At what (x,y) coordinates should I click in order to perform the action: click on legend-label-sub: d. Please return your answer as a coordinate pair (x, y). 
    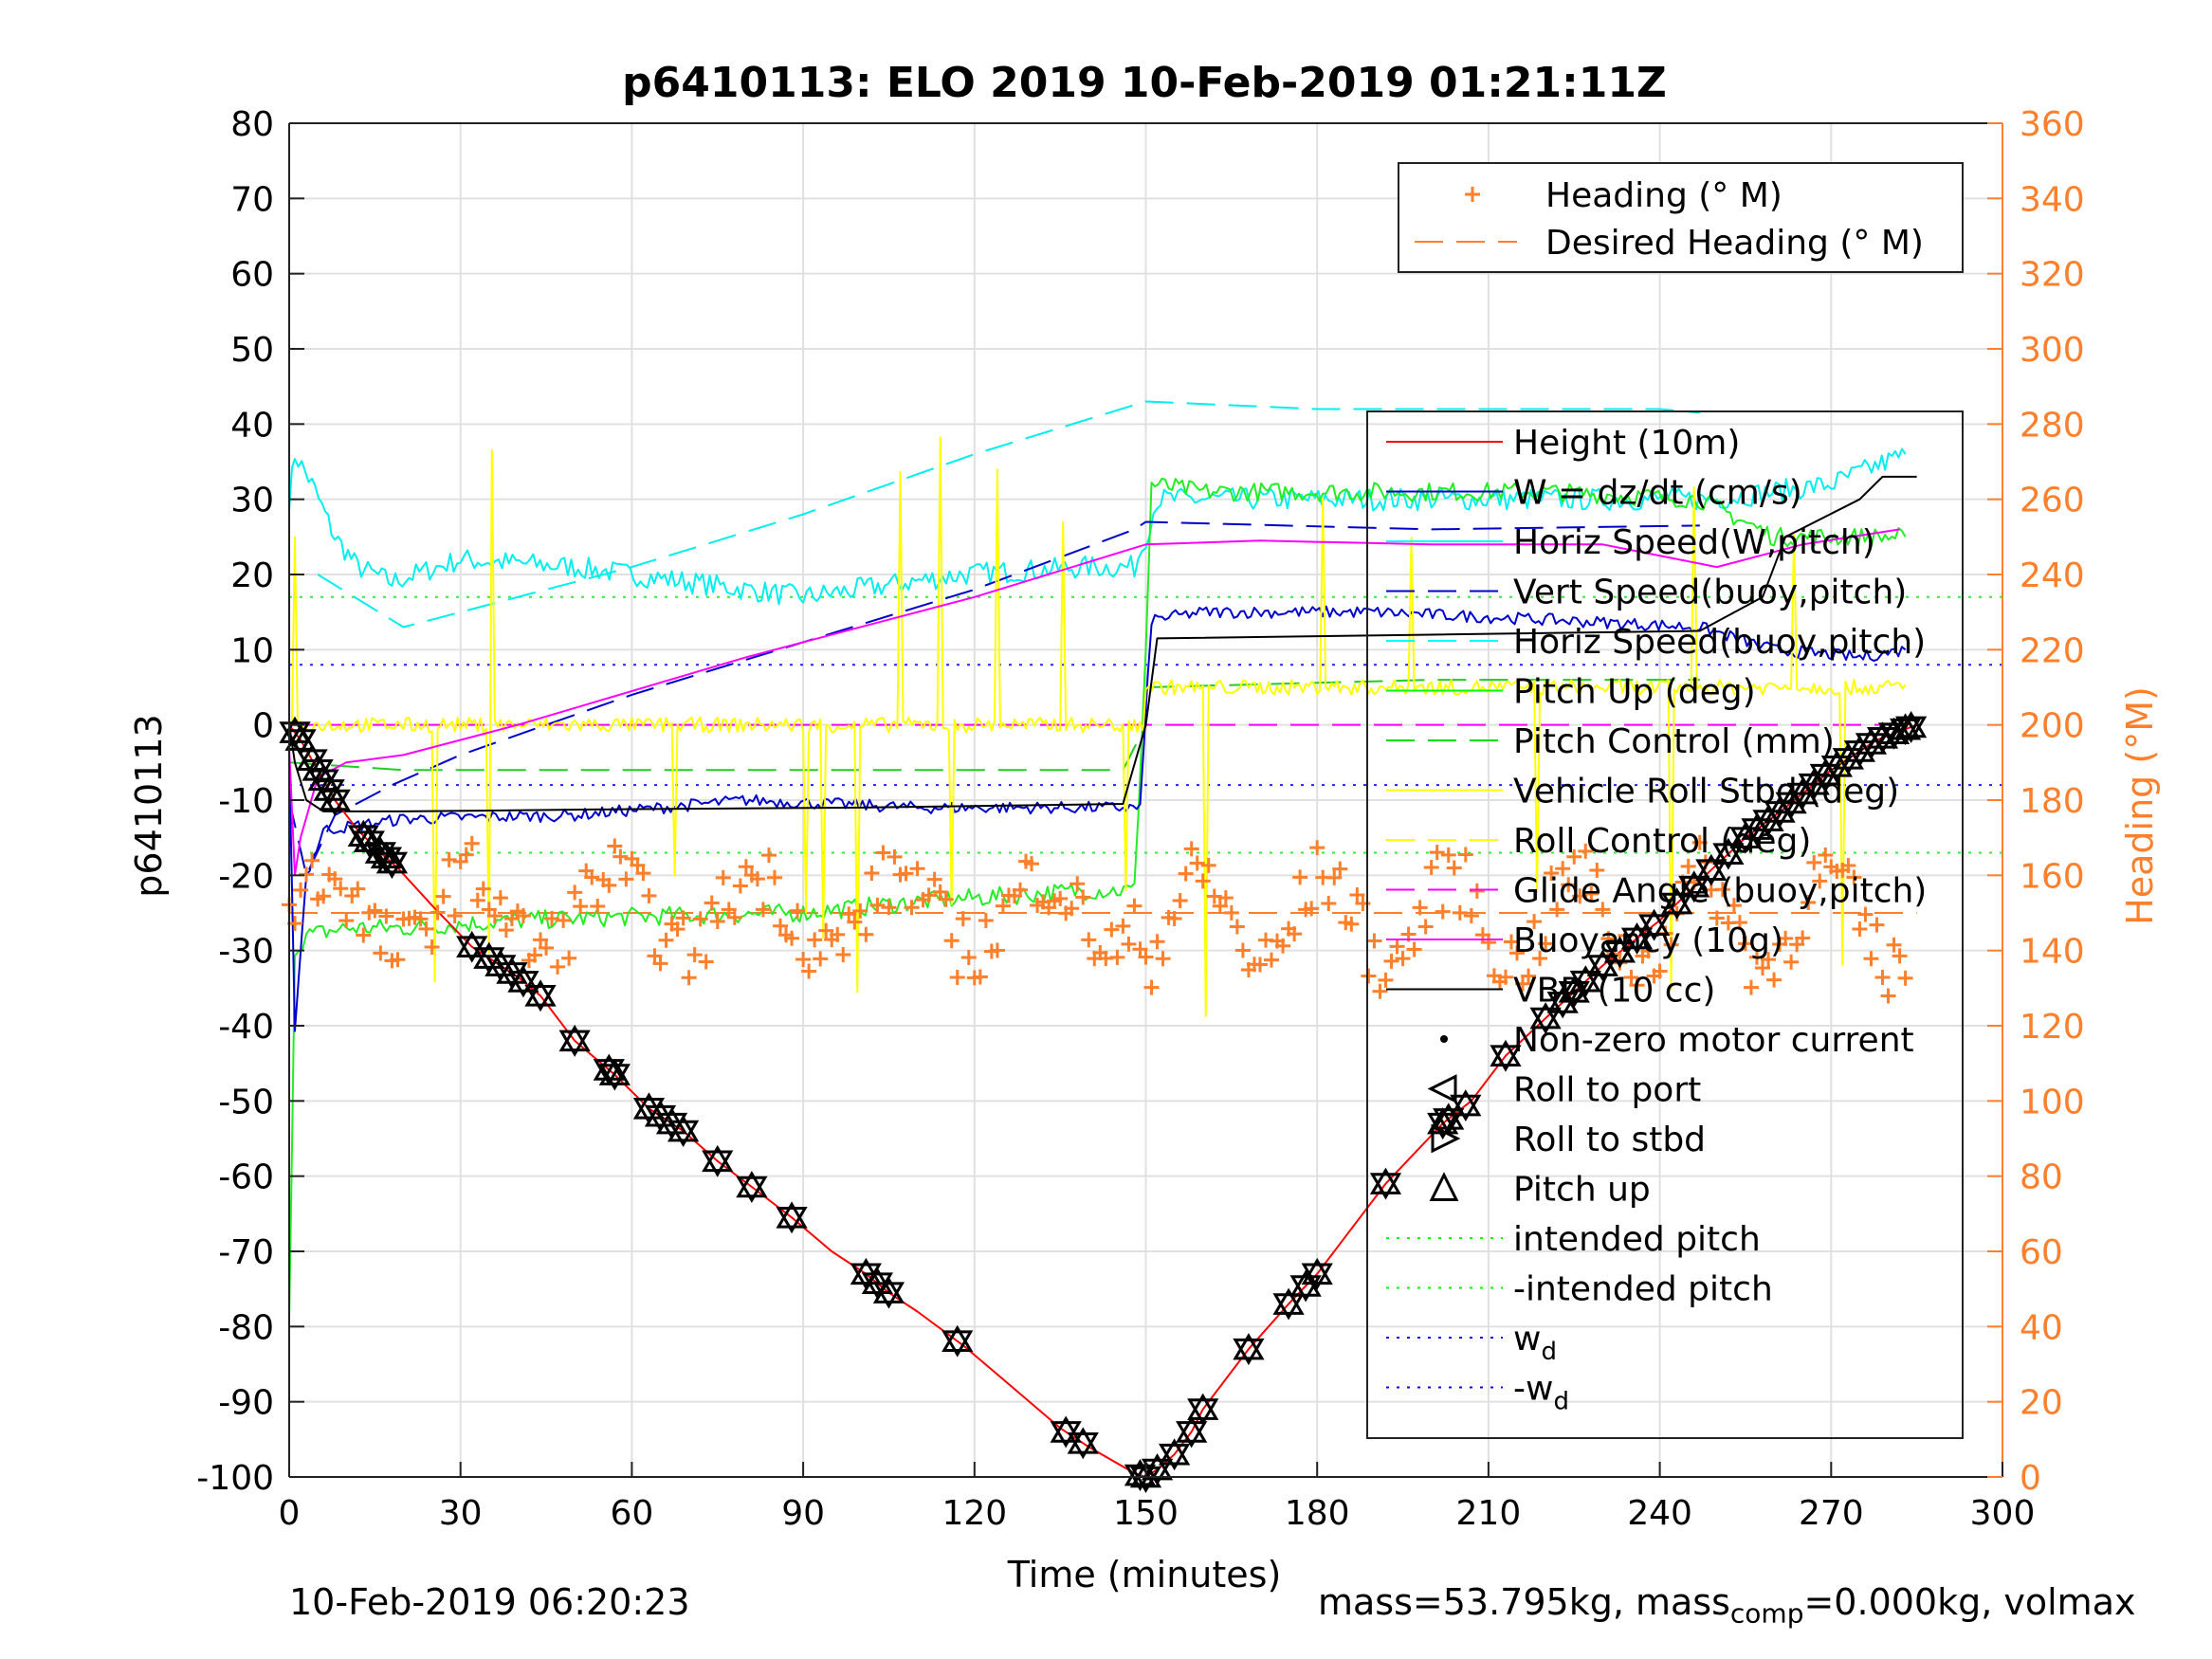
    Looking at the image, I should click on (1549, 1352).